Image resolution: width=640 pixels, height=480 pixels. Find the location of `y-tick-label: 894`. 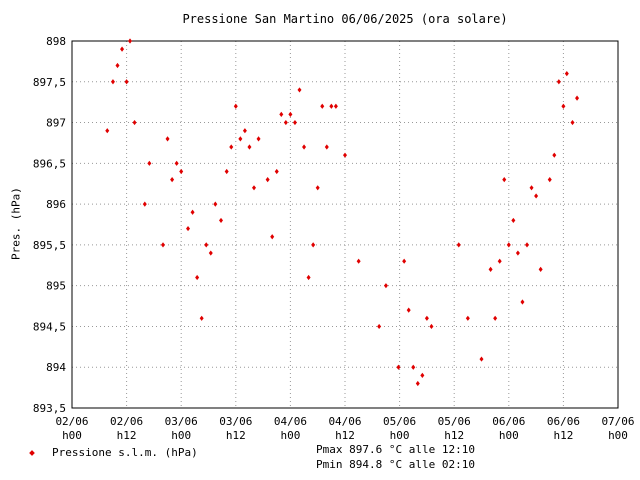

y-tick-label: 894 is located at coordinates (56, 367).